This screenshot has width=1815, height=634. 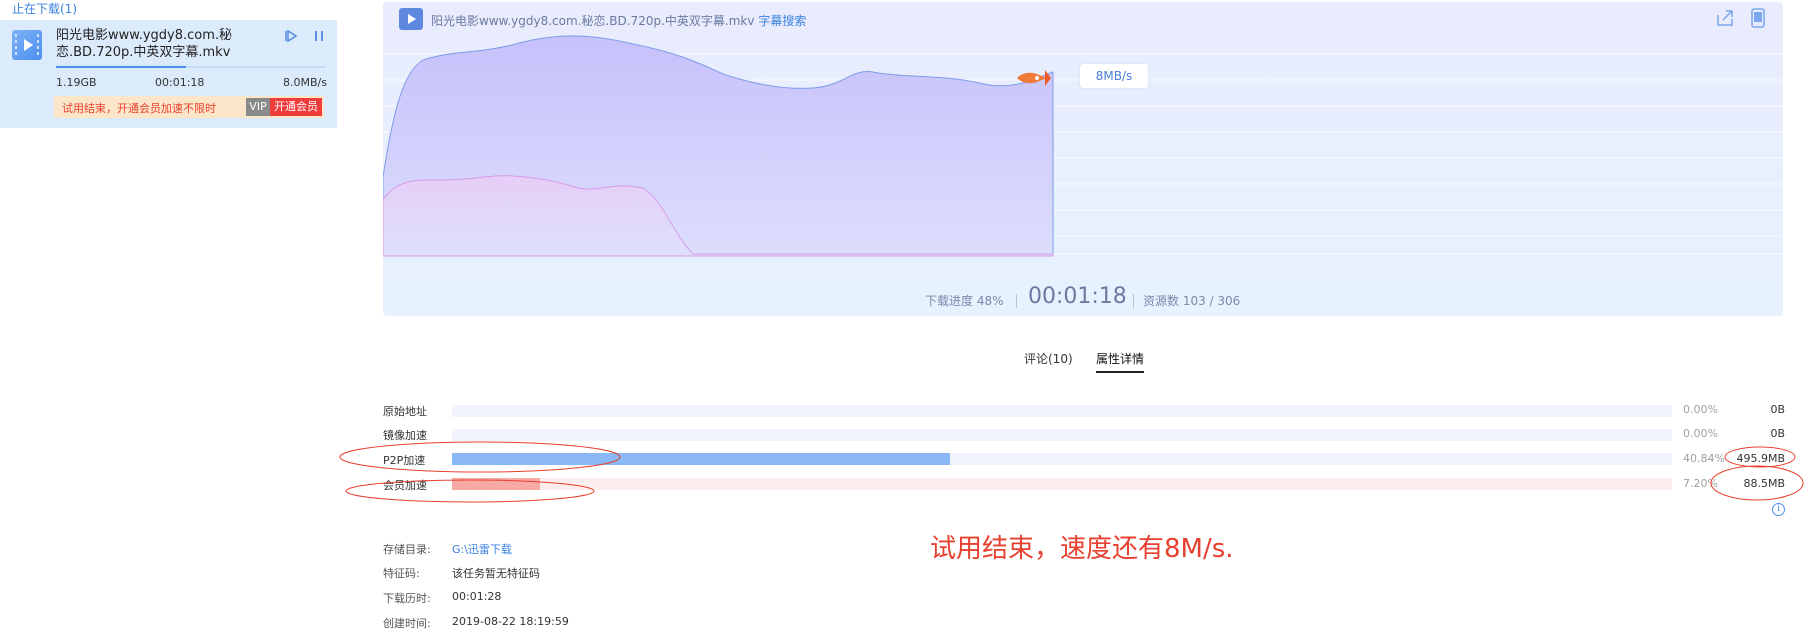 I want to click on tab-property-details: 属性详情, so click(x=1120, y=361).